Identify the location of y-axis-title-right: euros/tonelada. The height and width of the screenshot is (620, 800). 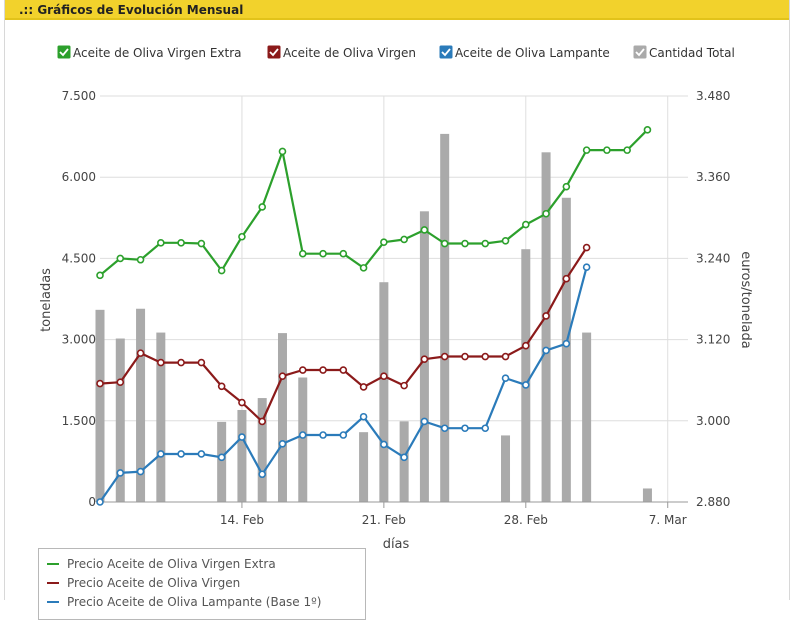
(745, 300).